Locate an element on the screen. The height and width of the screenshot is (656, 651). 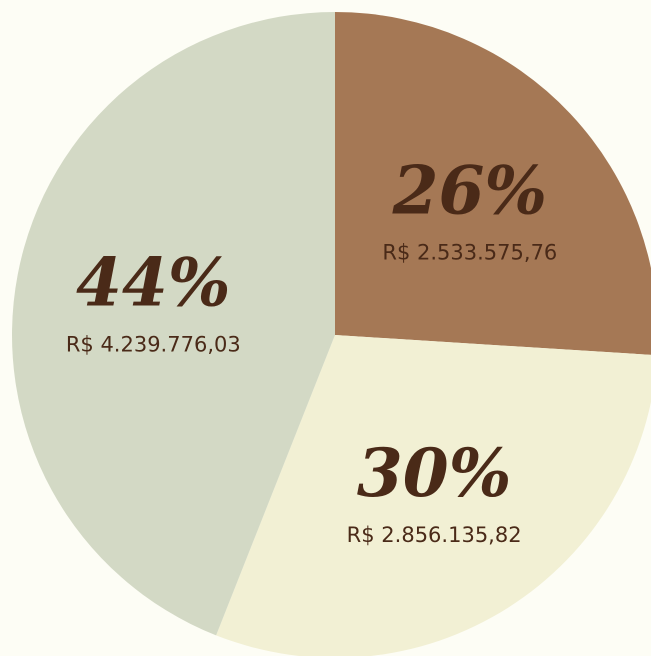
amount-label: R$ 2.533.575,76 is located at coordinates (469, 252).